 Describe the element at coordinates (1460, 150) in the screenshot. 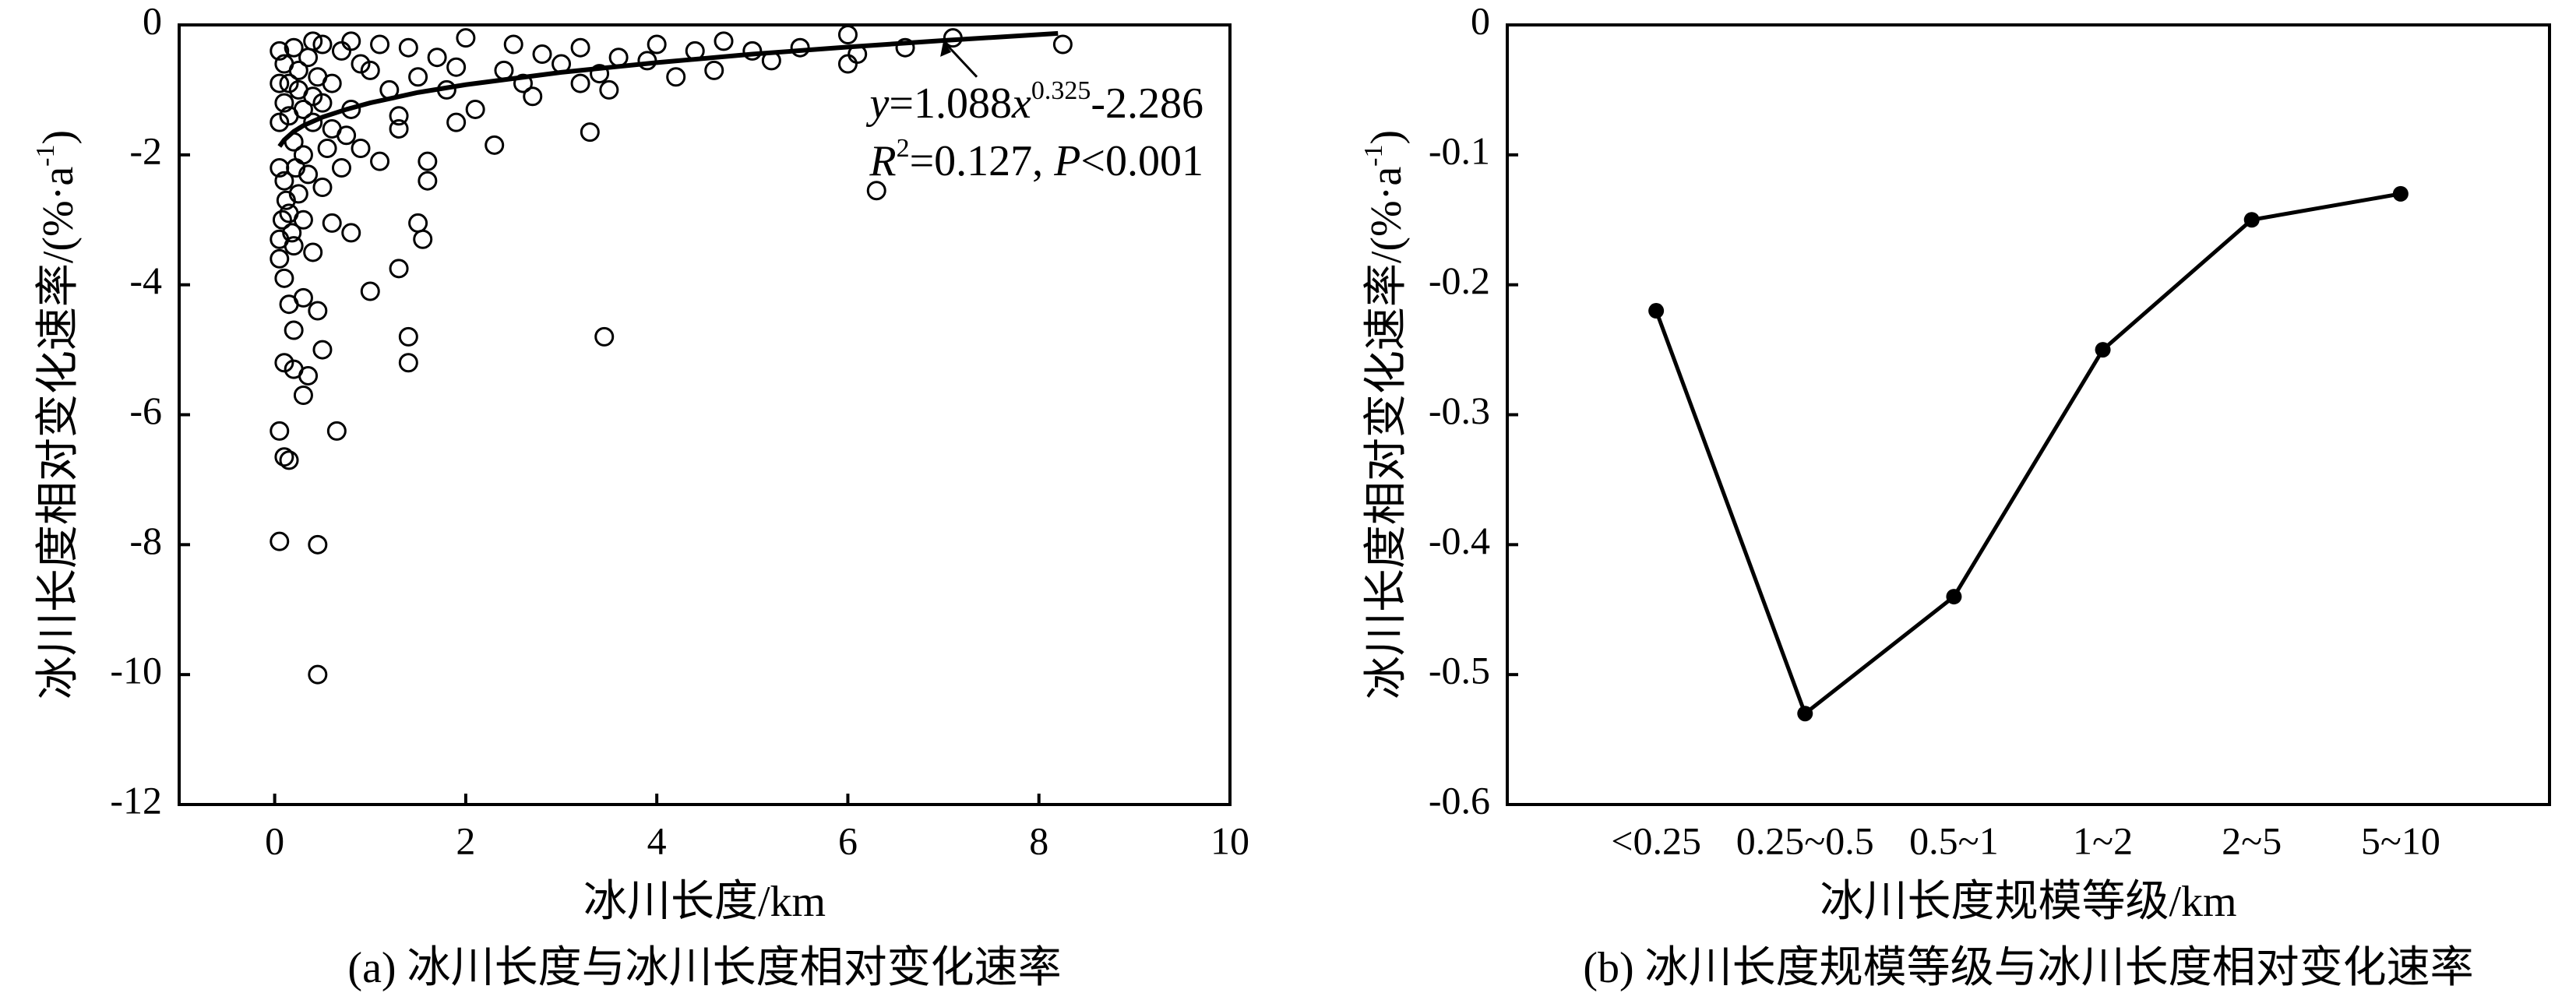

I see `y-tick-label: -0.1` at that location.